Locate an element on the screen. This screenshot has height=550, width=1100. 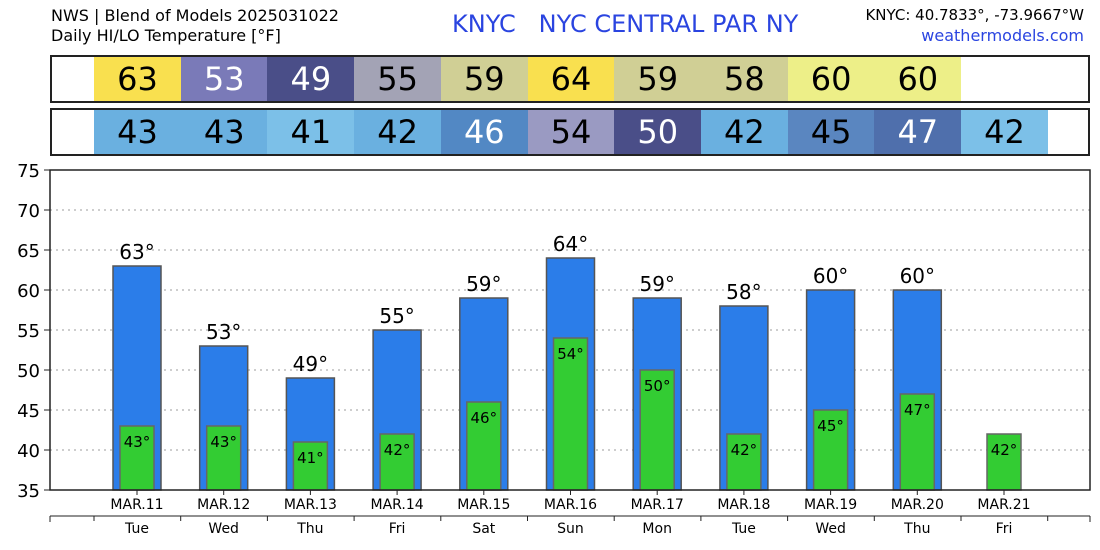
x-tick-label: MAR.12 is located at coordinates (223, 505).